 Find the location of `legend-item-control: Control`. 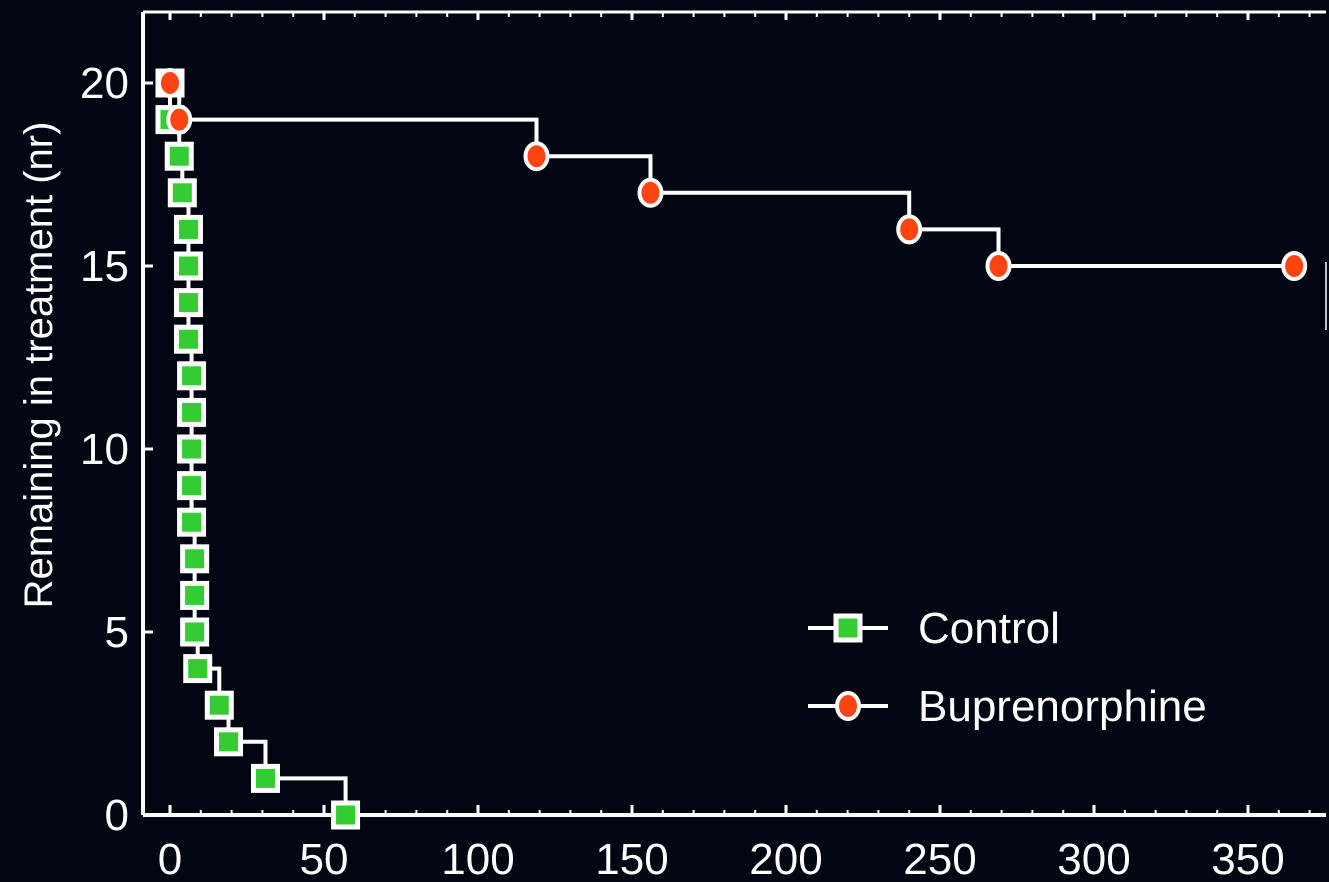

legend-item-control: Control is located at coordinates (934, 628).